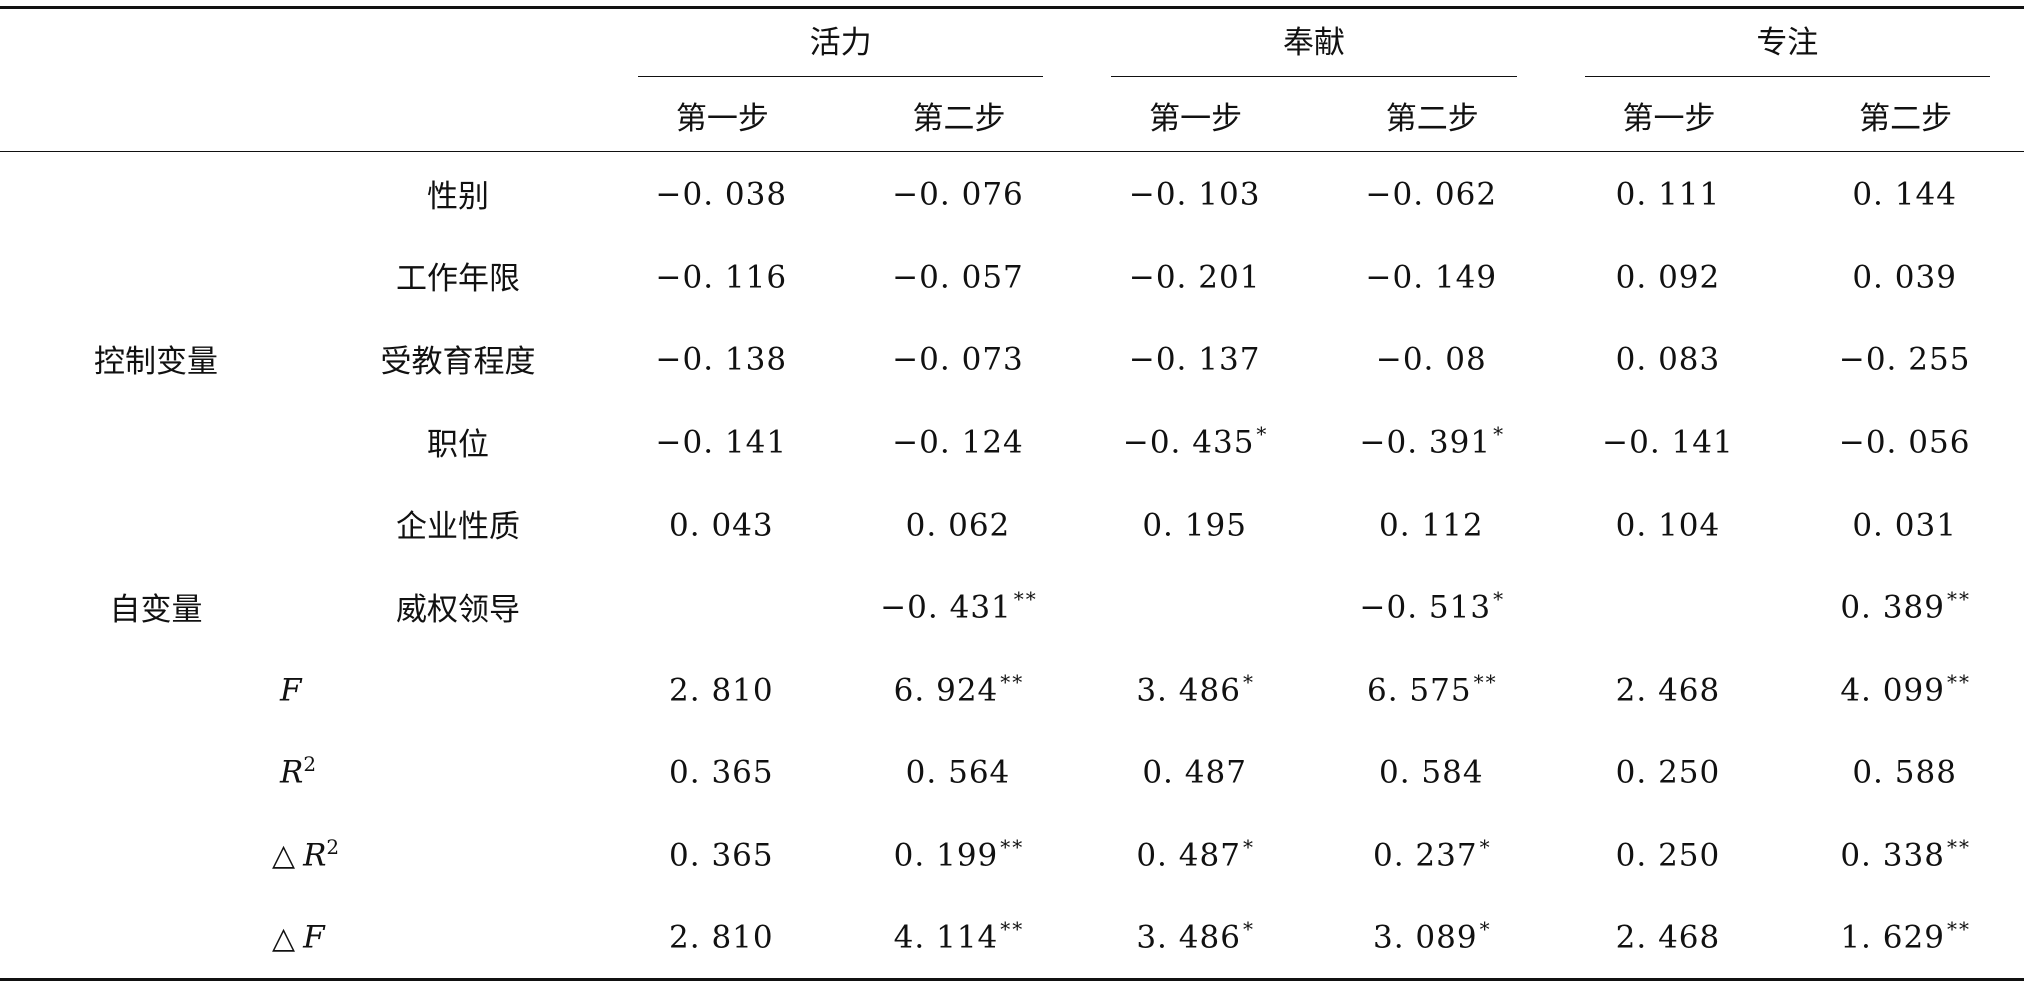 This screenshot has width=2024, height=986. What do you see at coordinates (1432, 441) in the screenshot?
I see `value-cell: −0. 391 *` at bounding box center [1432, 441].